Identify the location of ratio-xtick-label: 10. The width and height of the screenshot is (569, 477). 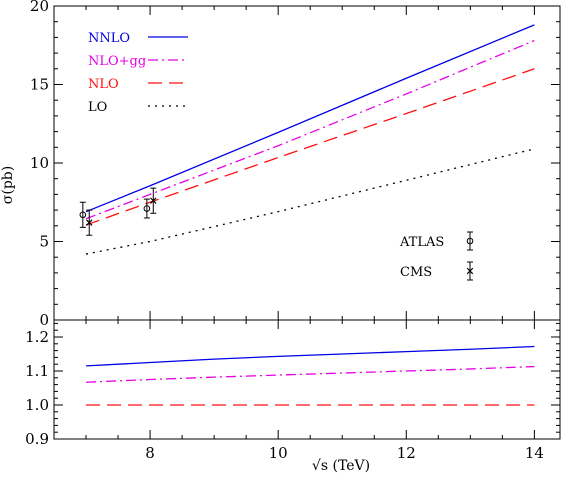
(278, 453).